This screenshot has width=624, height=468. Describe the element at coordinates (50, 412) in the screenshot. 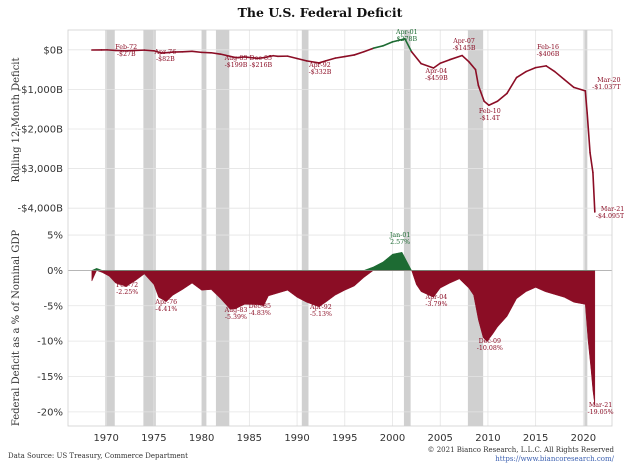

I see `bottom-y-tick-label: -20%` at that location.